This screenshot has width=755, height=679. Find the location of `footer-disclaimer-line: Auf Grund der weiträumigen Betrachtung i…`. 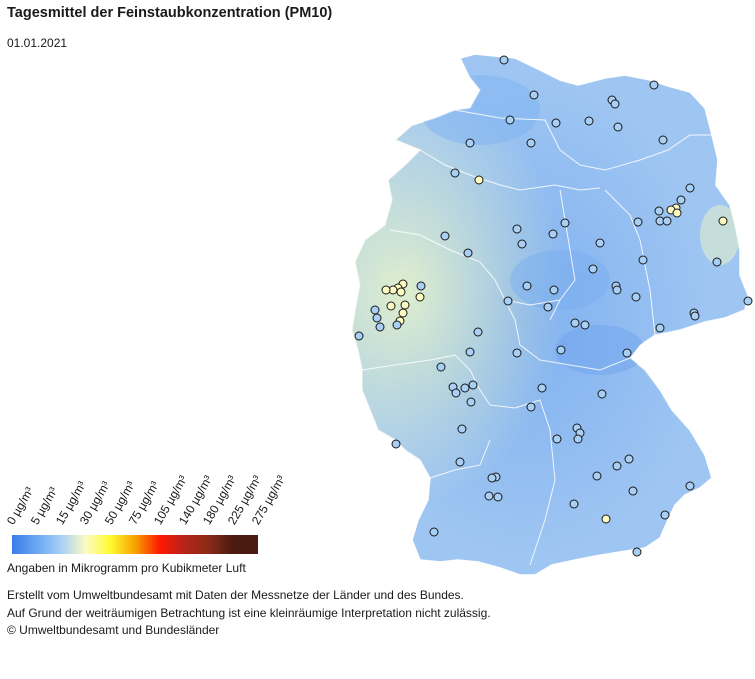

footer-disclaimer-line: Auf Grund der weiträumigen Betrachtung i… is located at coordinates (249, 612).